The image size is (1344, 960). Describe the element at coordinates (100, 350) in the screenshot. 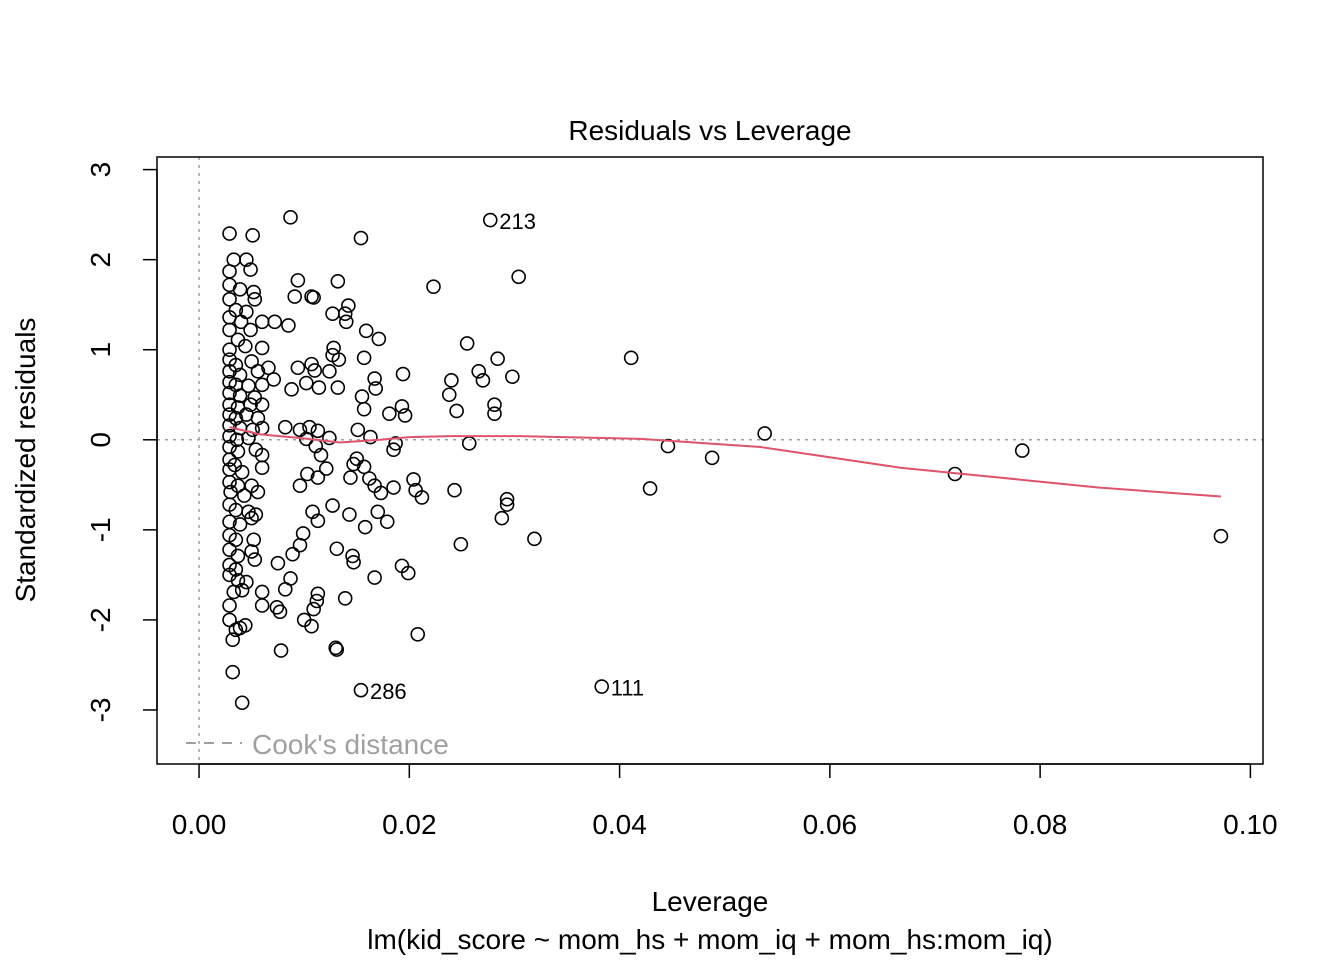

I see `y-tick-label: 1` at that location.